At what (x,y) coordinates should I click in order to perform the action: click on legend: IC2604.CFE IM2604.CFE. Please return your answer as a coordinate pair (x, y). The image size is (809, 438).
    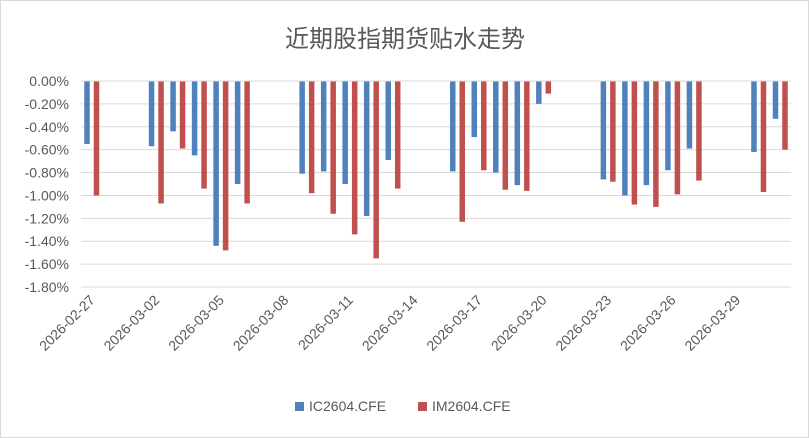
    Looking at the image, I should click on (403, 406).